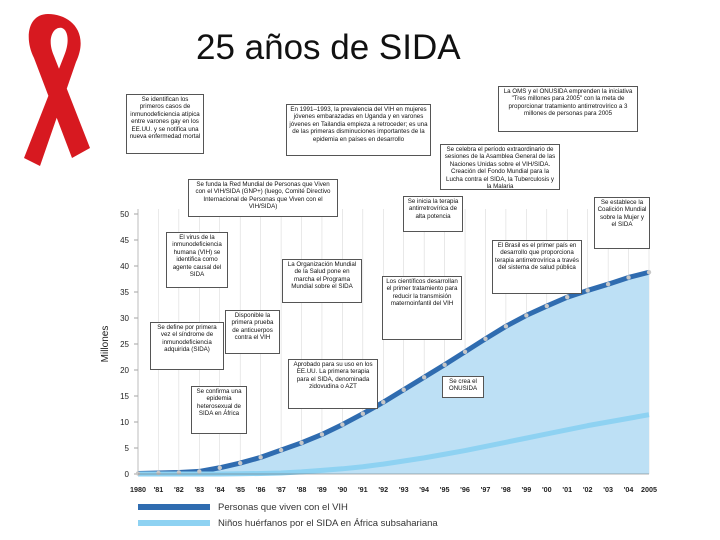 The image size is (720, 540). I want to click on x-tick-label: '85, so click(240, 489).